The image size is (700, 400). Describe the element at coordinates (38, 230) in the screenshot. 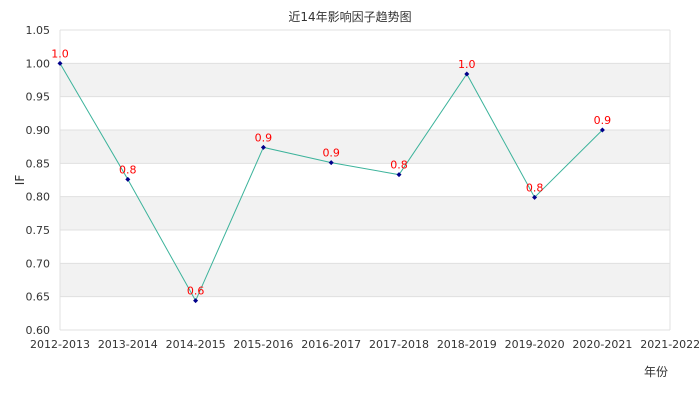

I see `y-tick-label: 0.75` at that location.